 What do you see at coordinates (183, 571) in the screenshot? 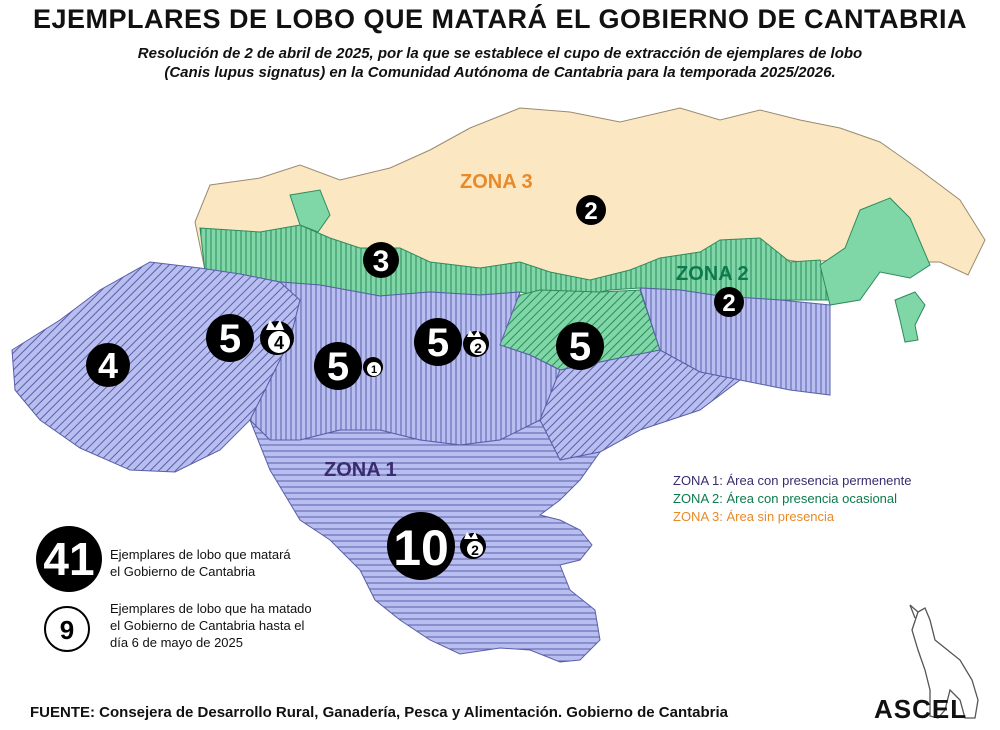
I see `legend-total-line: el Gobierno de Cantabria` at bounding box center [183, 571].